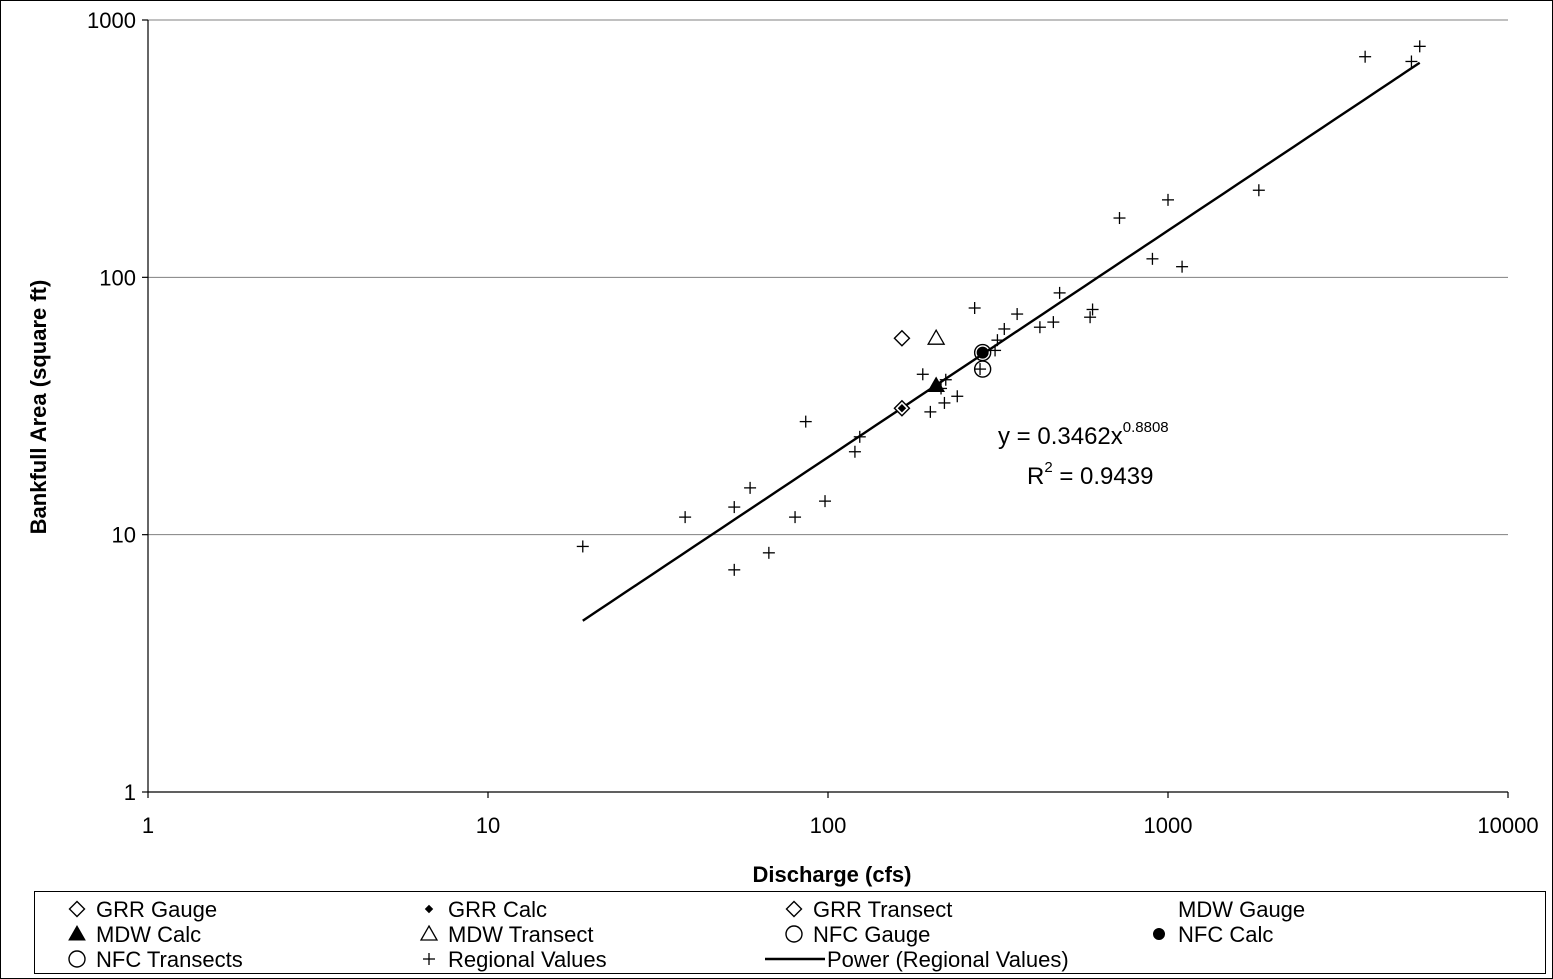  I want to click on r-squared-sup: 2, so click(1048, 467).